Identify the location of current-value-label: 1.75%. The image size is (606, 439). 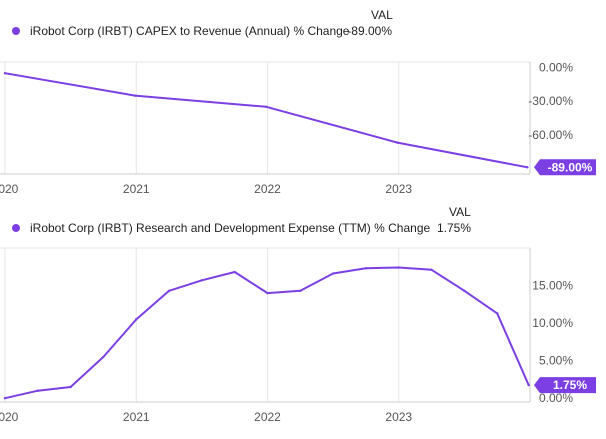
(570, 385).